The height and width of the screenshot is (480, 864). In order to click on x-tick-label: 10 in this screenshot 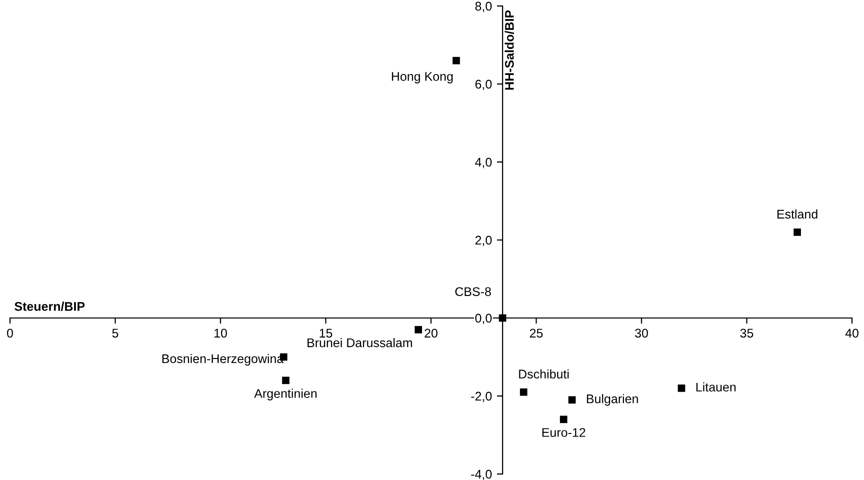, I will do `click(220, 333)`.